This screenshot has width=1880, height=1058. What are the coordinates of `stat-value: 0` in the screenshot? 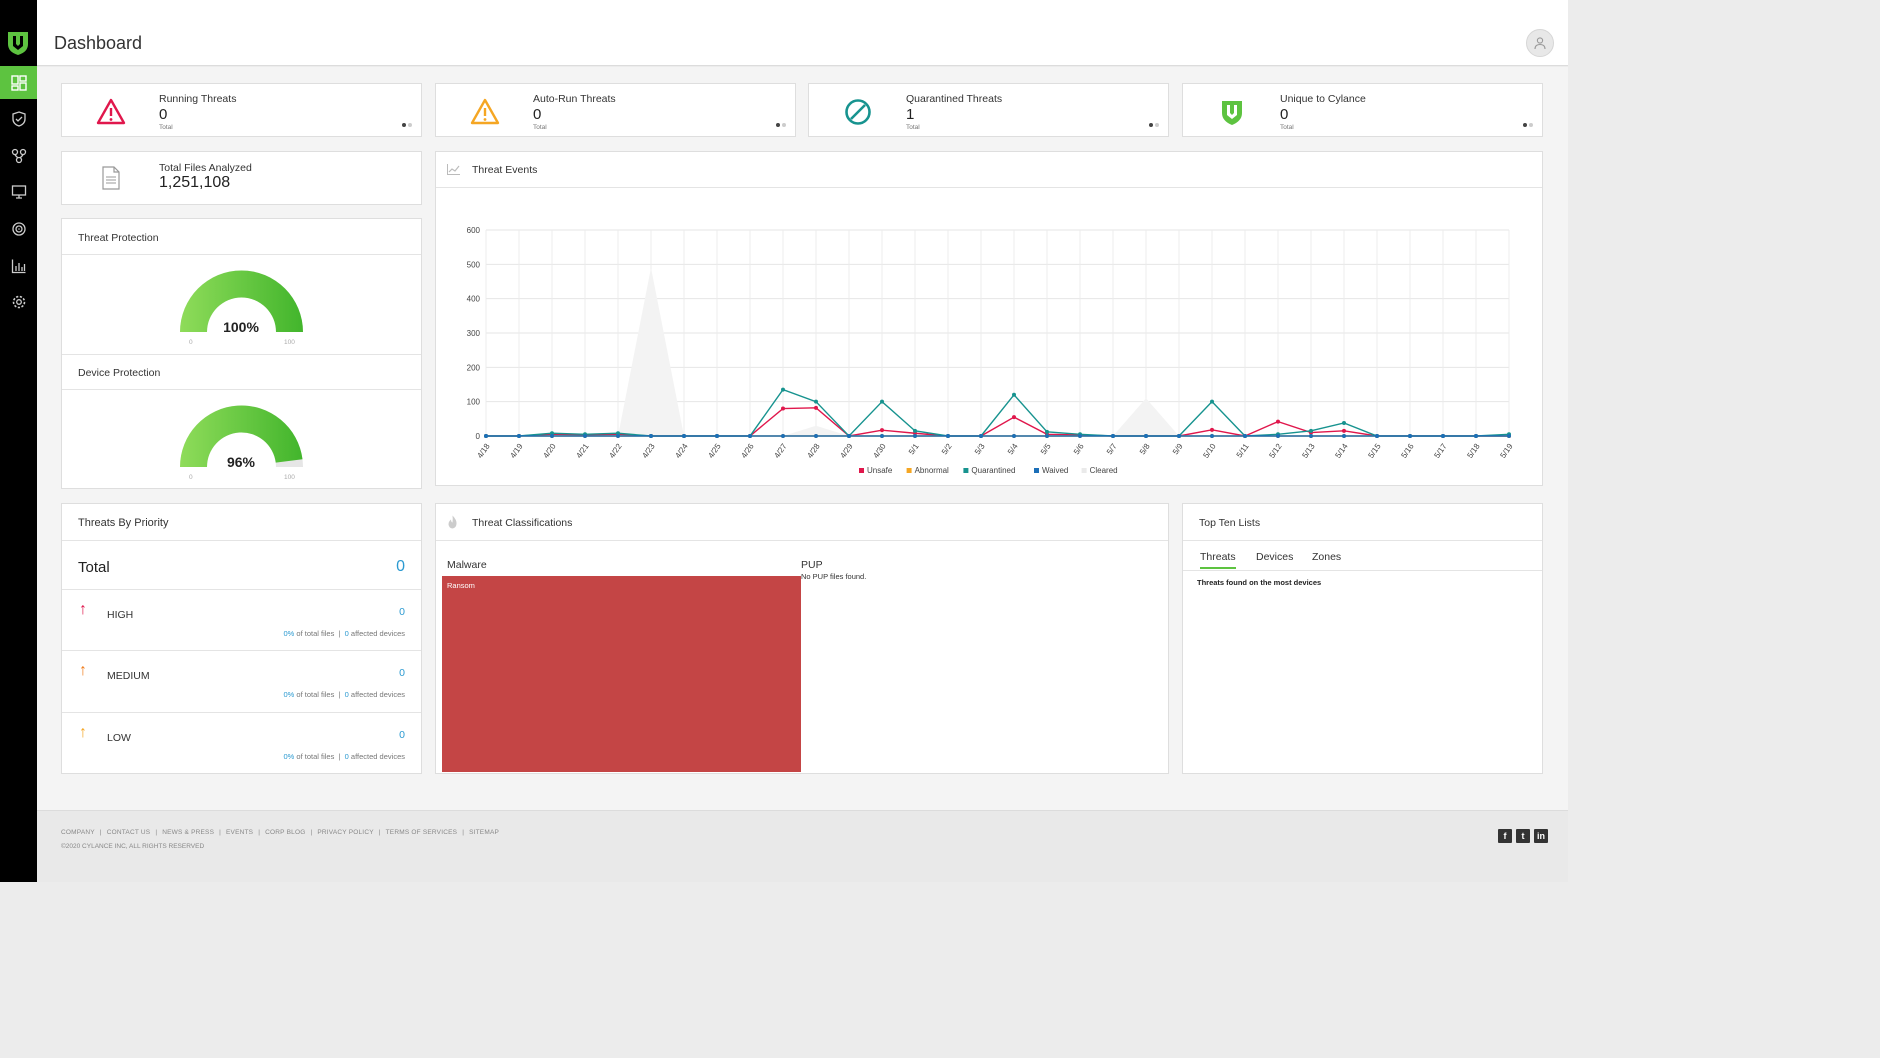 It's located at (537, 114).